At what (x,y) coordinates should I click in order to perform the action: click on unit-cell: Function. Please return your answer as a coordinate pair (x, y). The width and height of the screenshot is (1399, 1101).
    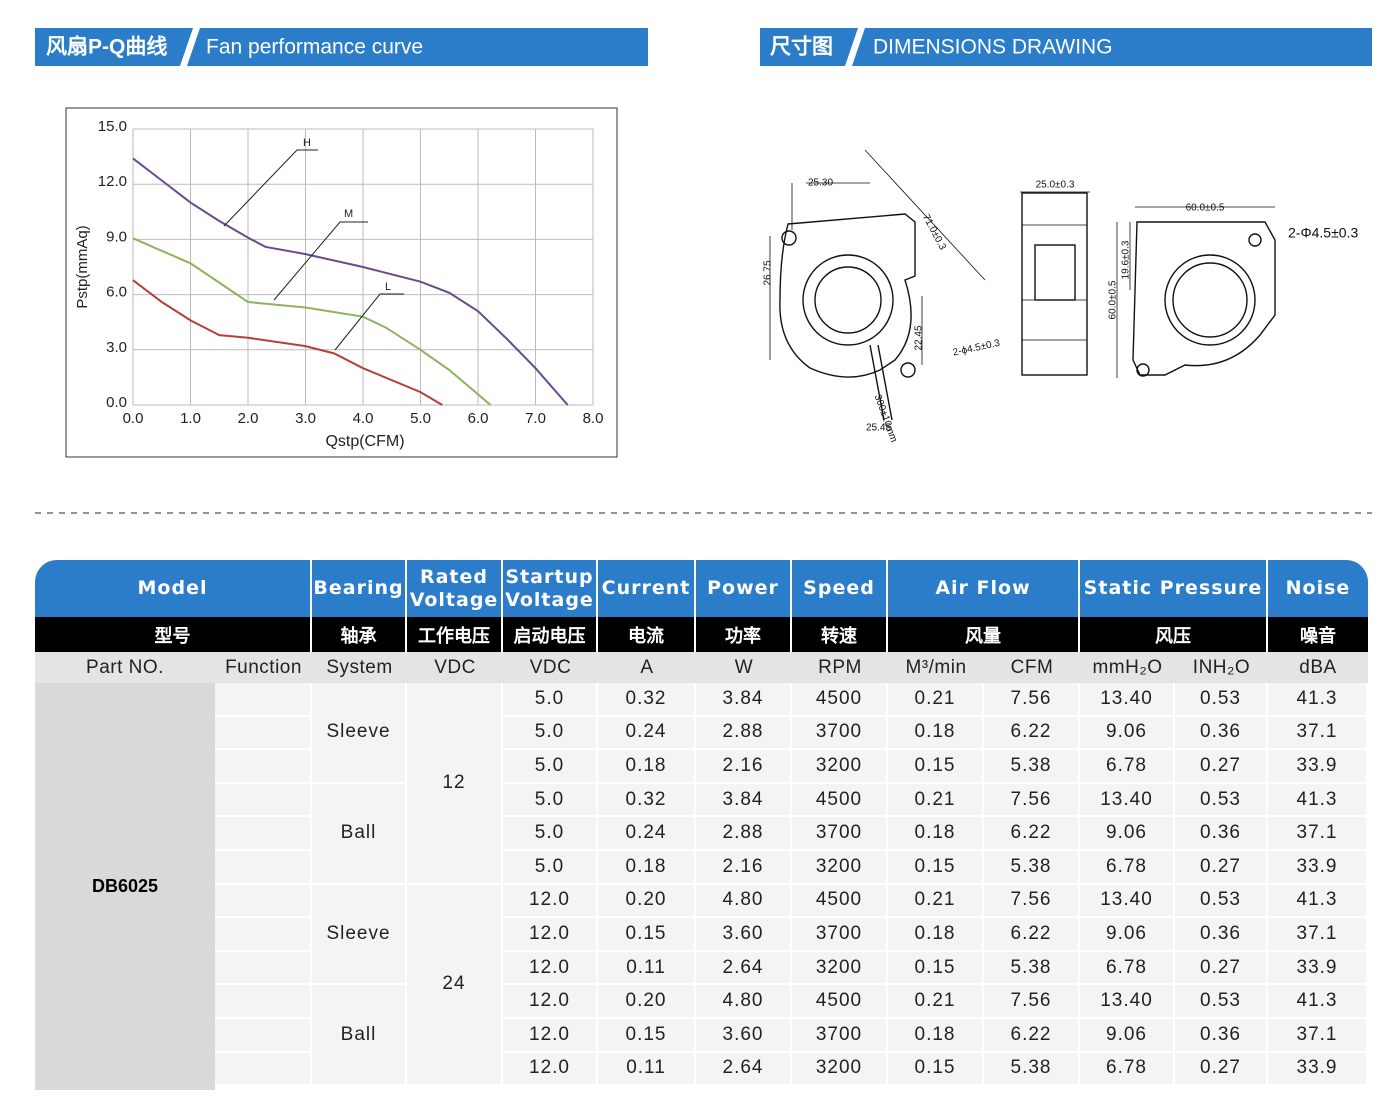
    Looking at the image, I should click on (263, 667).